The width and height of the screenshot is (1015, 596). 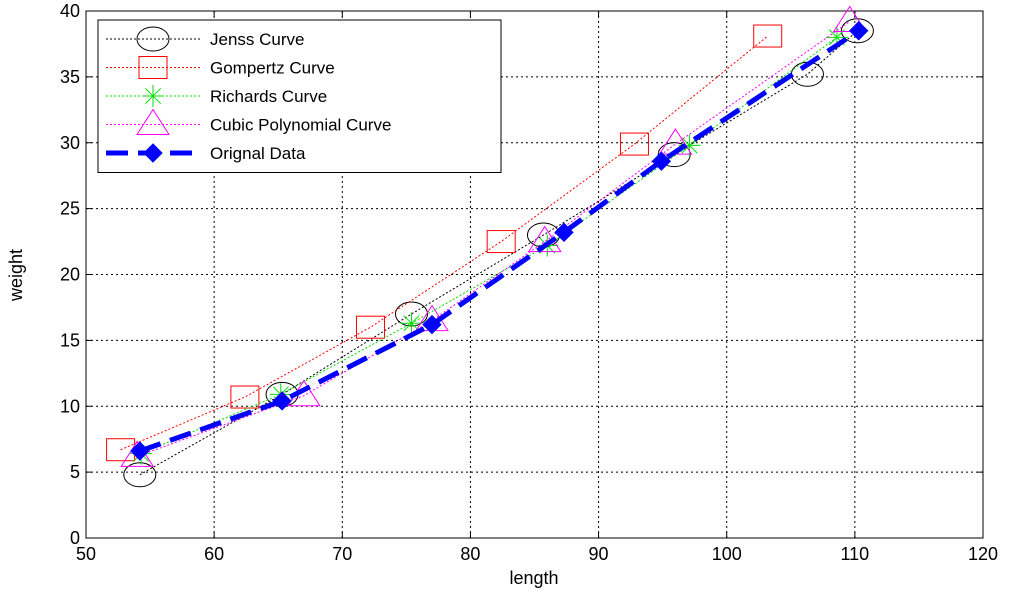 What do you see at coordinates (86, 554) in the screenshot?
I see `x-tick-label: 50` at bounding box center [86, 554].